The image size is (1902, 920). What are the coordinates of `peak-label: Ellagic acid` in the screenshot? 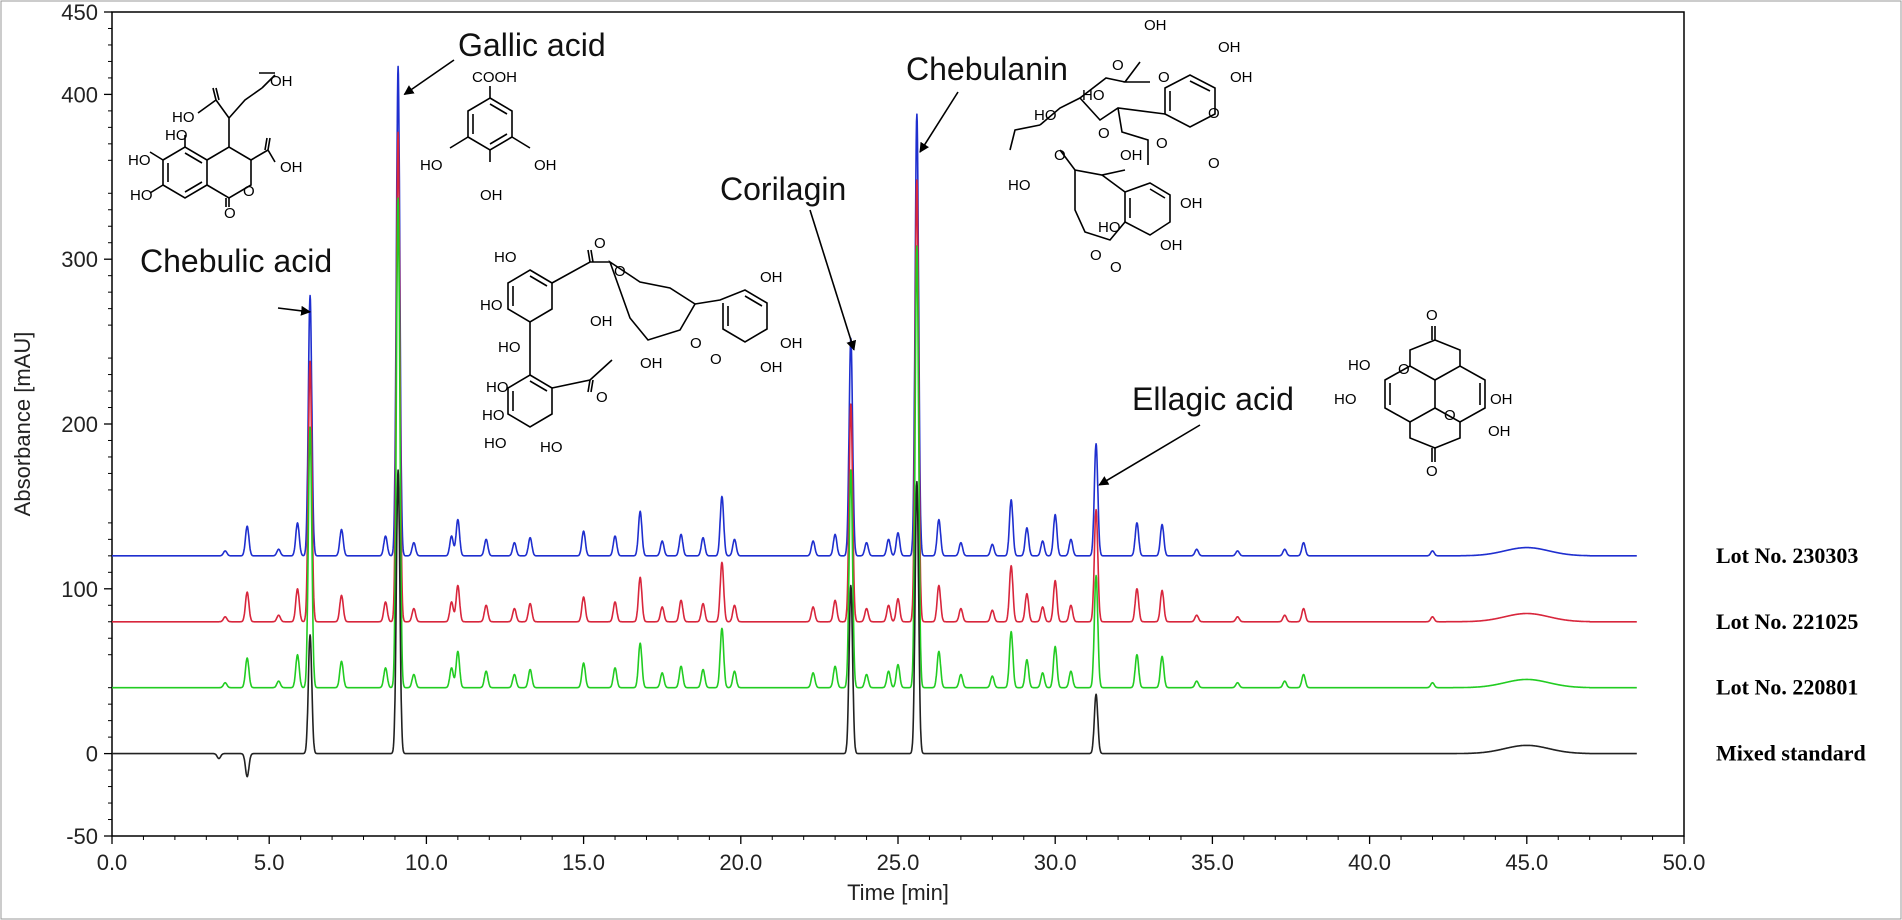 It's located at (1213, 399).